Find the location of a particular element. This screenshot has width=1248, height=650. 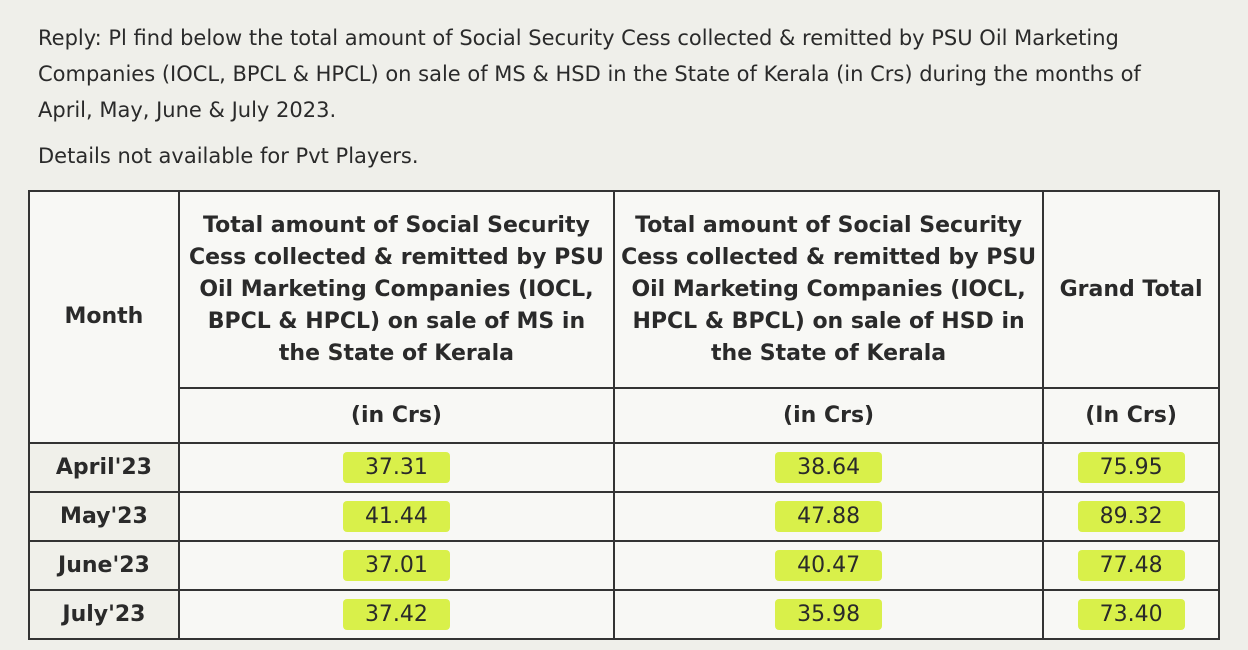

data-row: April'23 37.31 38.64 75.95 is located at coordinates (624, 467).